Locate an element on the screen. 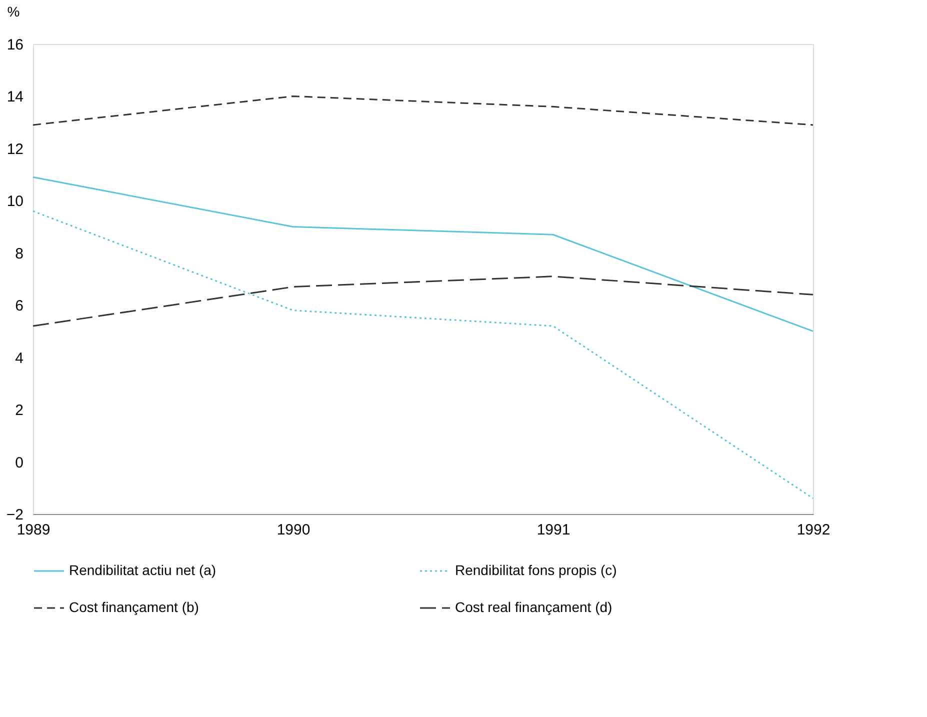 The width and height of the screenshot is (927, 717). x-tick-label: 1989 is located at coordinates (33, 530).